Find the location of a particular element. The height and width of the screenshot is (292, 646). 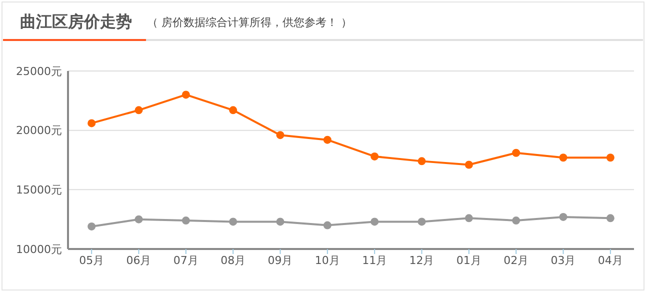

x-tick-label: 02月 is located at coordinates (516, 260).